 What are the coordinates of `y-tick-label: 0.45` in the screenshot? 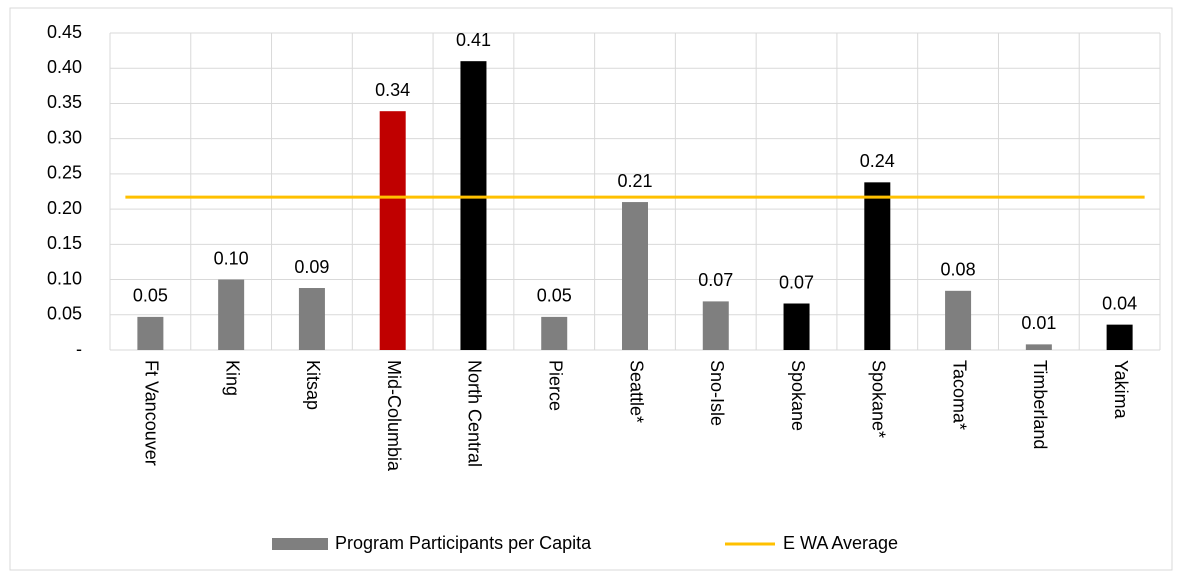 It's located at (64, 32).